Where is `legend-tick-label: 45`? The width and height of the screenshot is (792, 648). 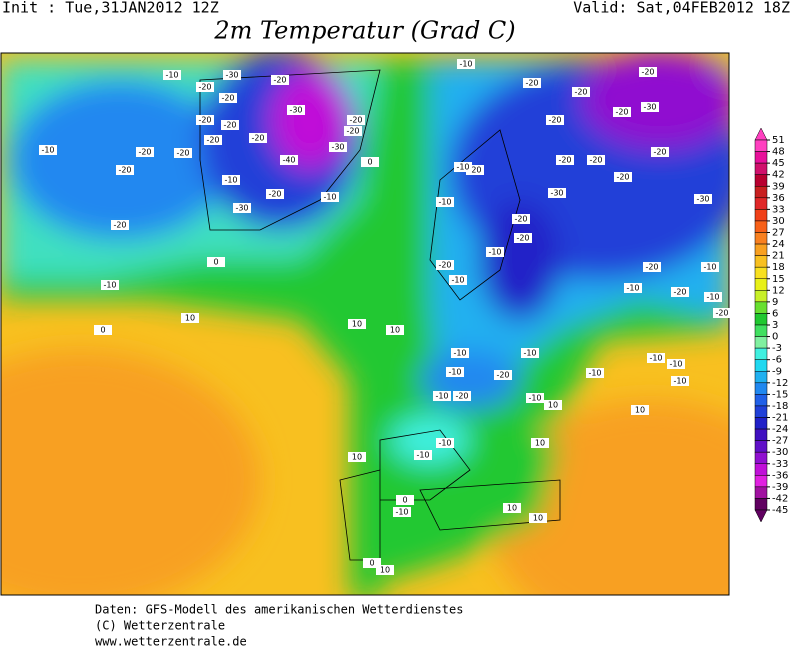
legend-tick-label: 45 is located at coordinates (778, 163).